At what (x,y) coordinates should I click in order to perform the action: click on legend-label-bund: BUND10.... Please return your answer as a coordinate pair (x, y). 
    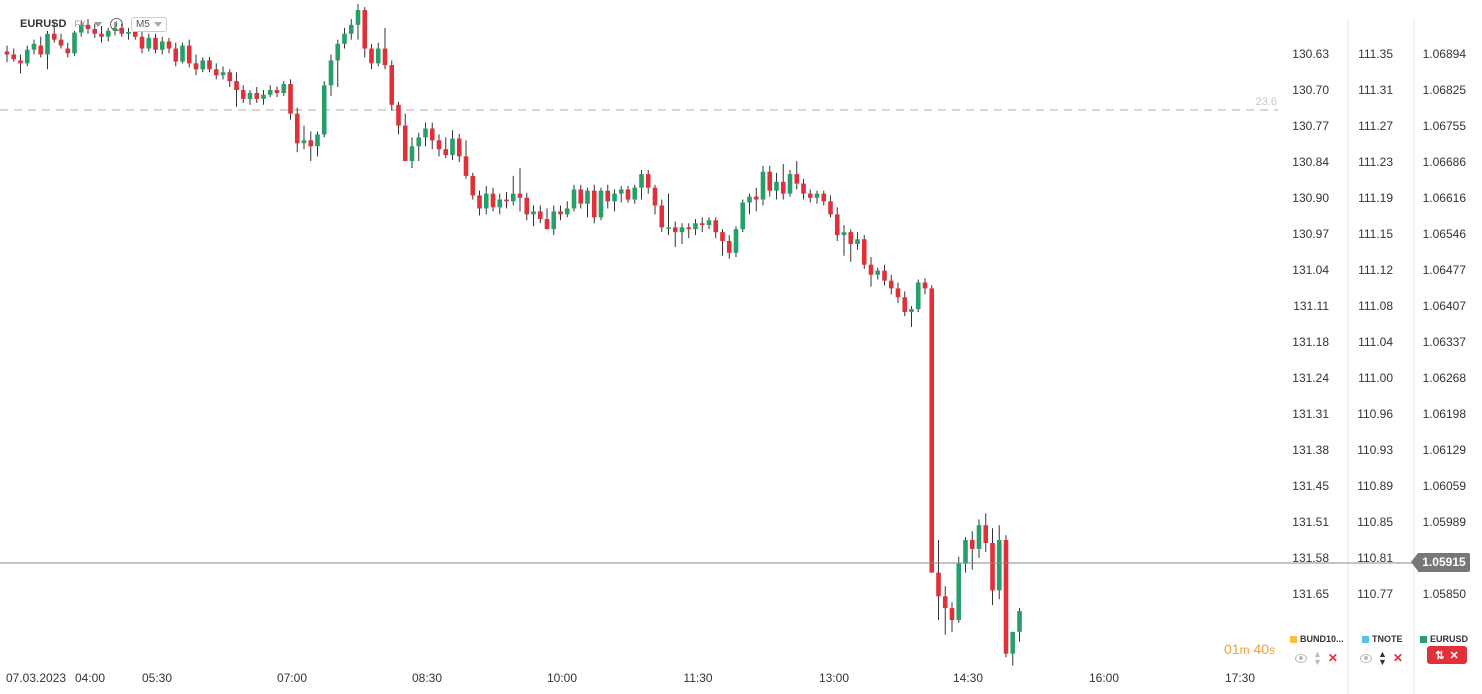
    Looking at the image, I should click on (1322, 639).